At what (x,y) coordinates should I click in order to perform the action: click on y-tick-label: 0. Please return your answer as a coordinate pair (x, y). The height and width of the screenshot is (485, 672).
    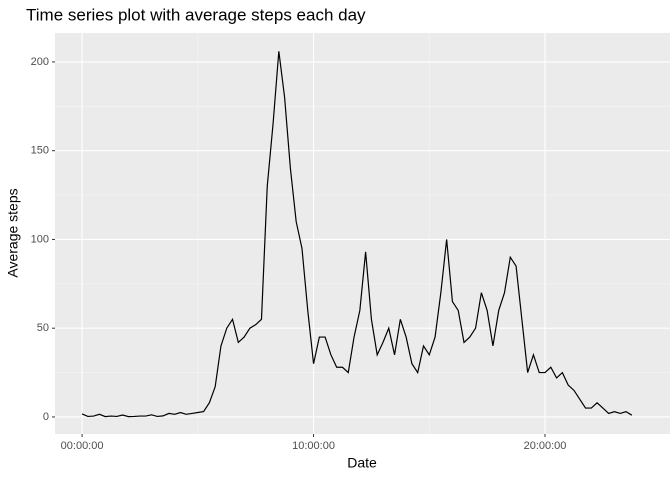
    Looking at the image, I should click on (46, 417).